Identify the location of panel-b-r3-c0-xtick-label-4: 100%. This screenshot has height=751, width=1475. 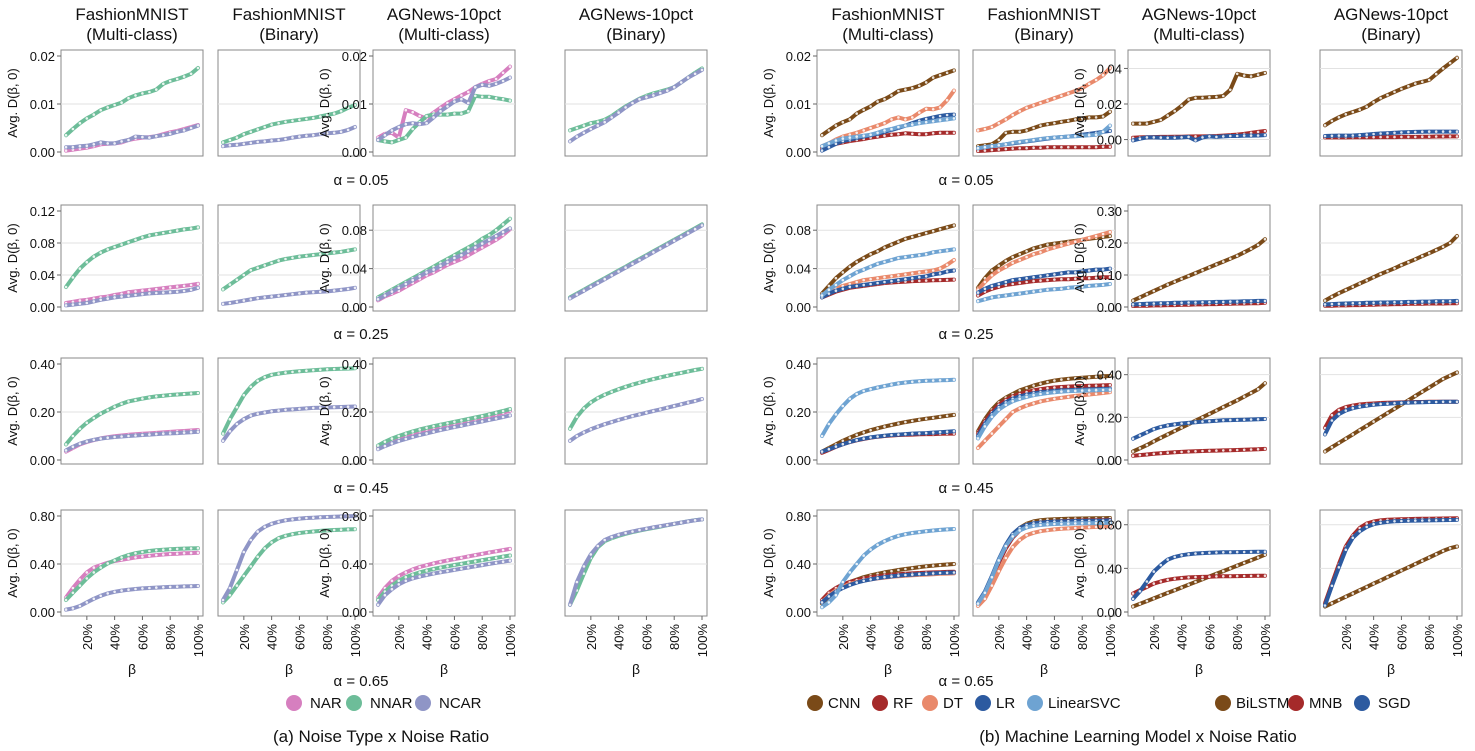
(954, 641).